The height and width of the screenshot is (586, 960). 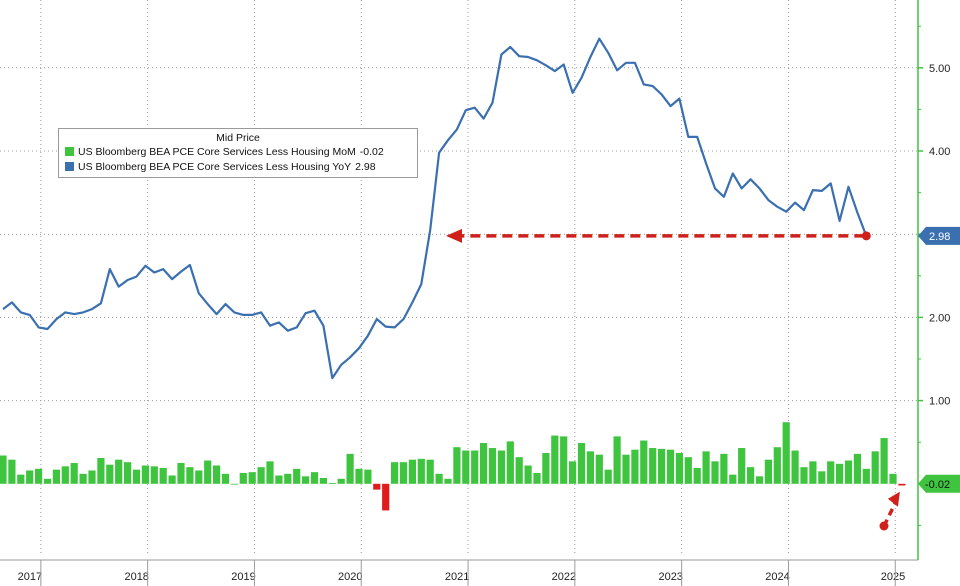 I want to click on arrow-mom-head, so click(x=893, y=499).